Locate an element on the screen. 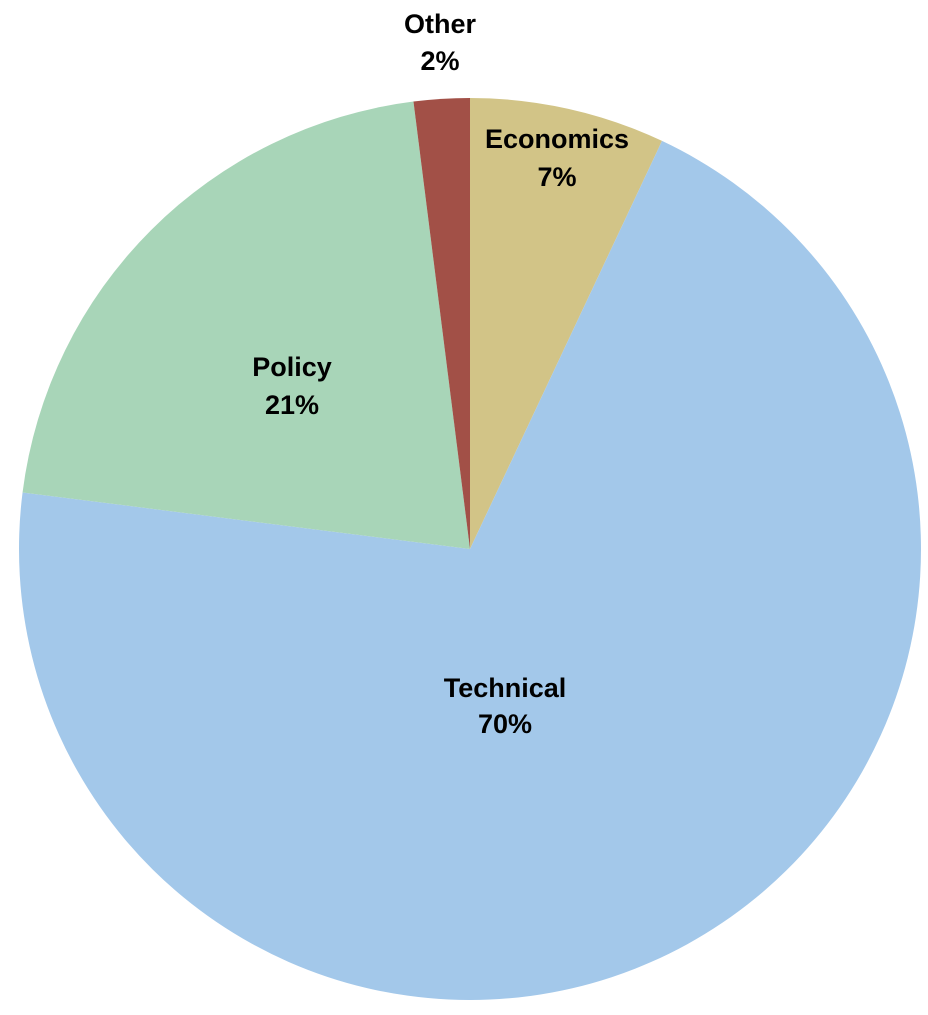  slice-label-economics: Economics is located at coordinates (557, 139).